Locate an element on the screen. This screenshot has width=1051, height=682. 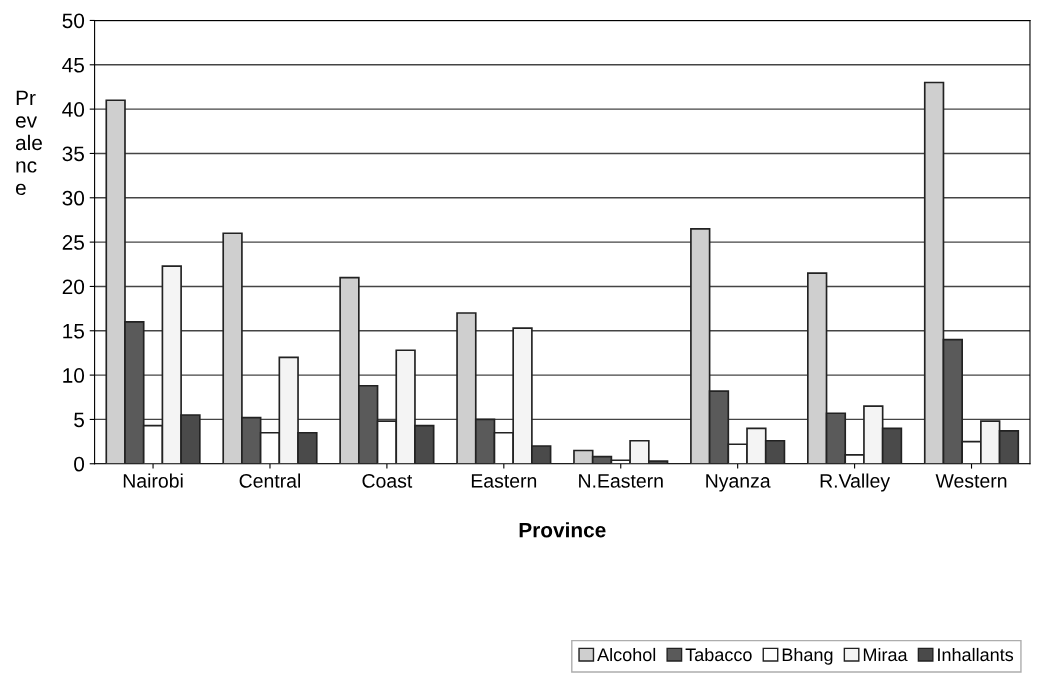
x-tick-label: N.Eastern is located at coordinates (621, 481).